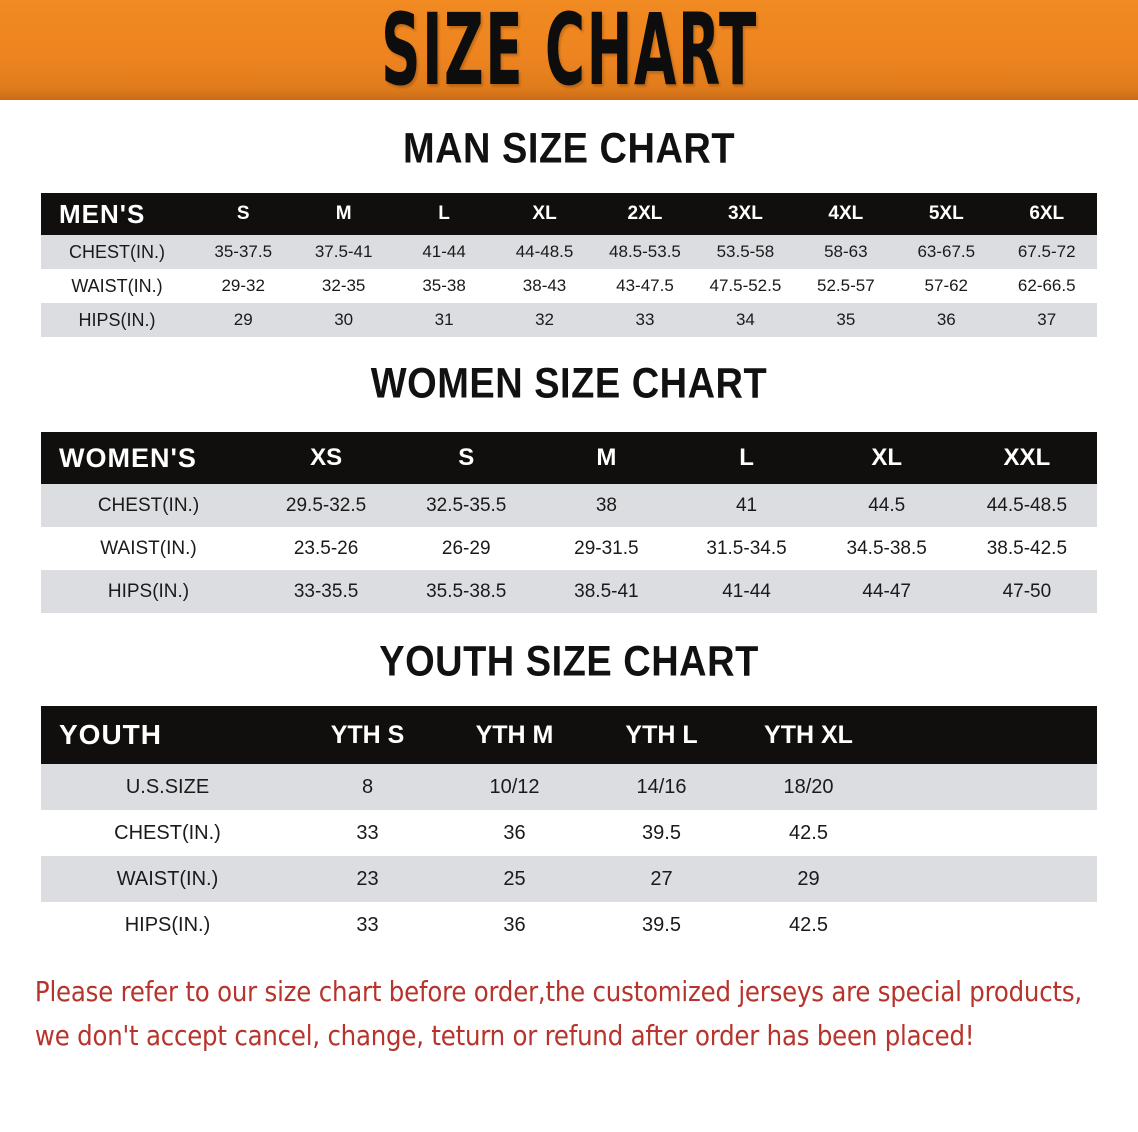 Image resolution: width=1138 pixels, height=1132 pixels. Describe the element at coordinates (808, 787) in the screenshot. I see `youth-cell-0-3: 18/20` at that location.